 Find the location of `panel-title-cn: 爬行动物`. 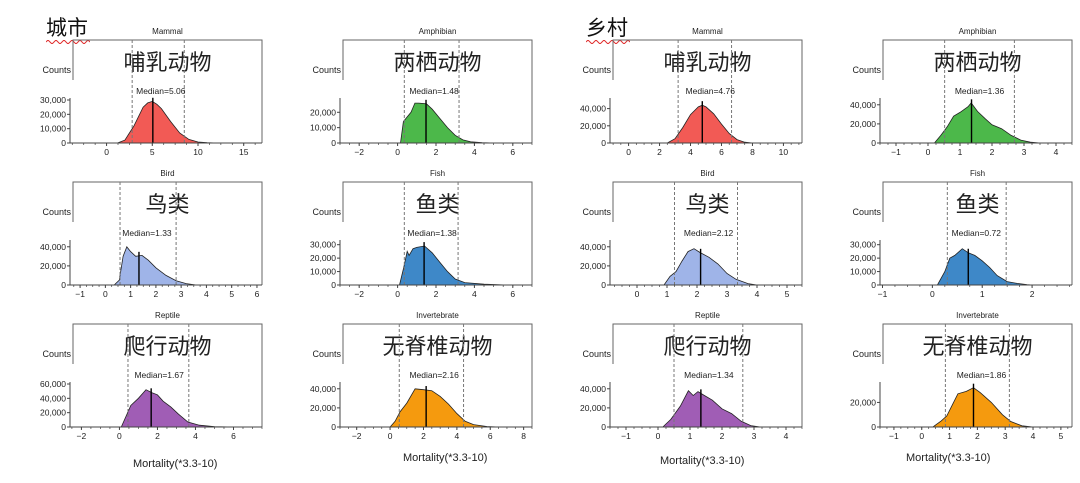

panel-title-cn: 爬行动物 is located at coordinates (707, 347).